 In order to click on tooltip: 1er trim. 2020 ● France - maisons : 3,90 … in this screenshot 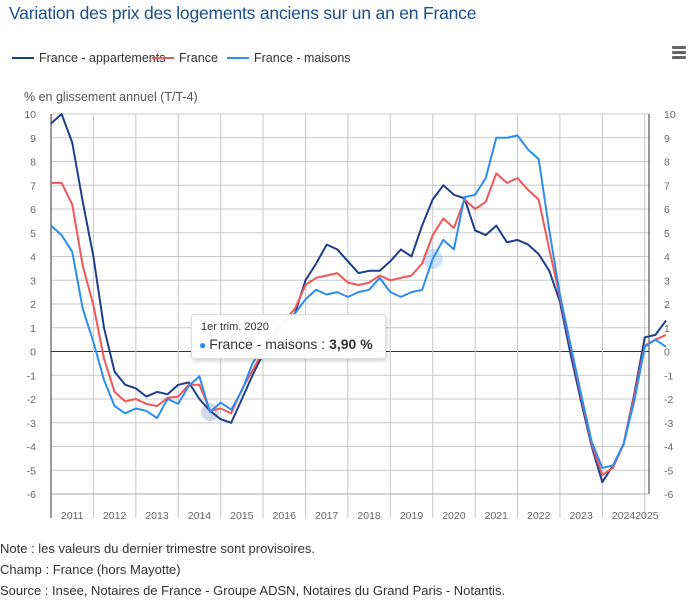, I will do `click(288, 336)`.